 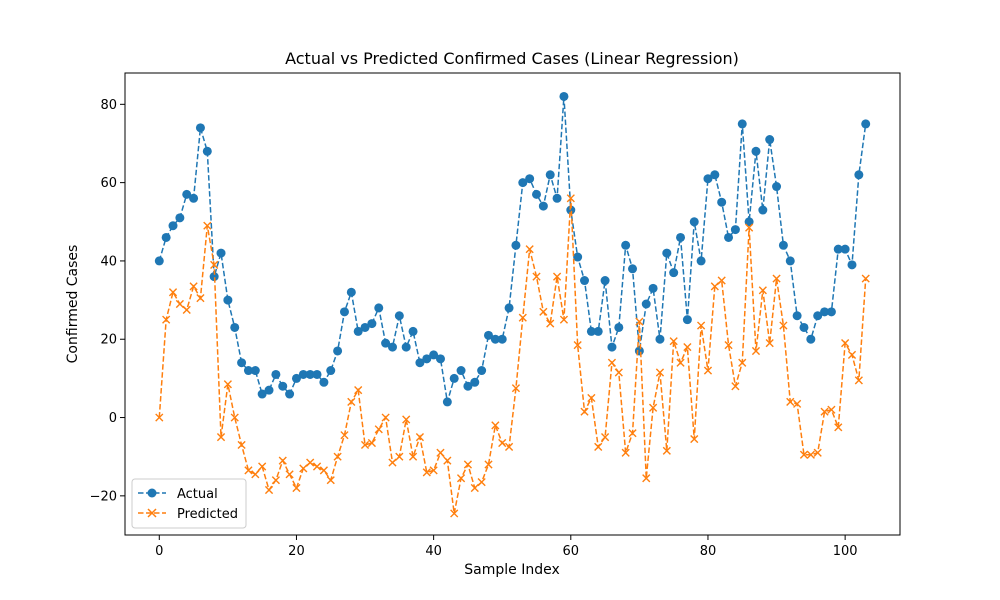 What do you see at coordinates (159, 551) in the screenshot?
I see `x-tick-label: 0` at bounding box center [159, 551].